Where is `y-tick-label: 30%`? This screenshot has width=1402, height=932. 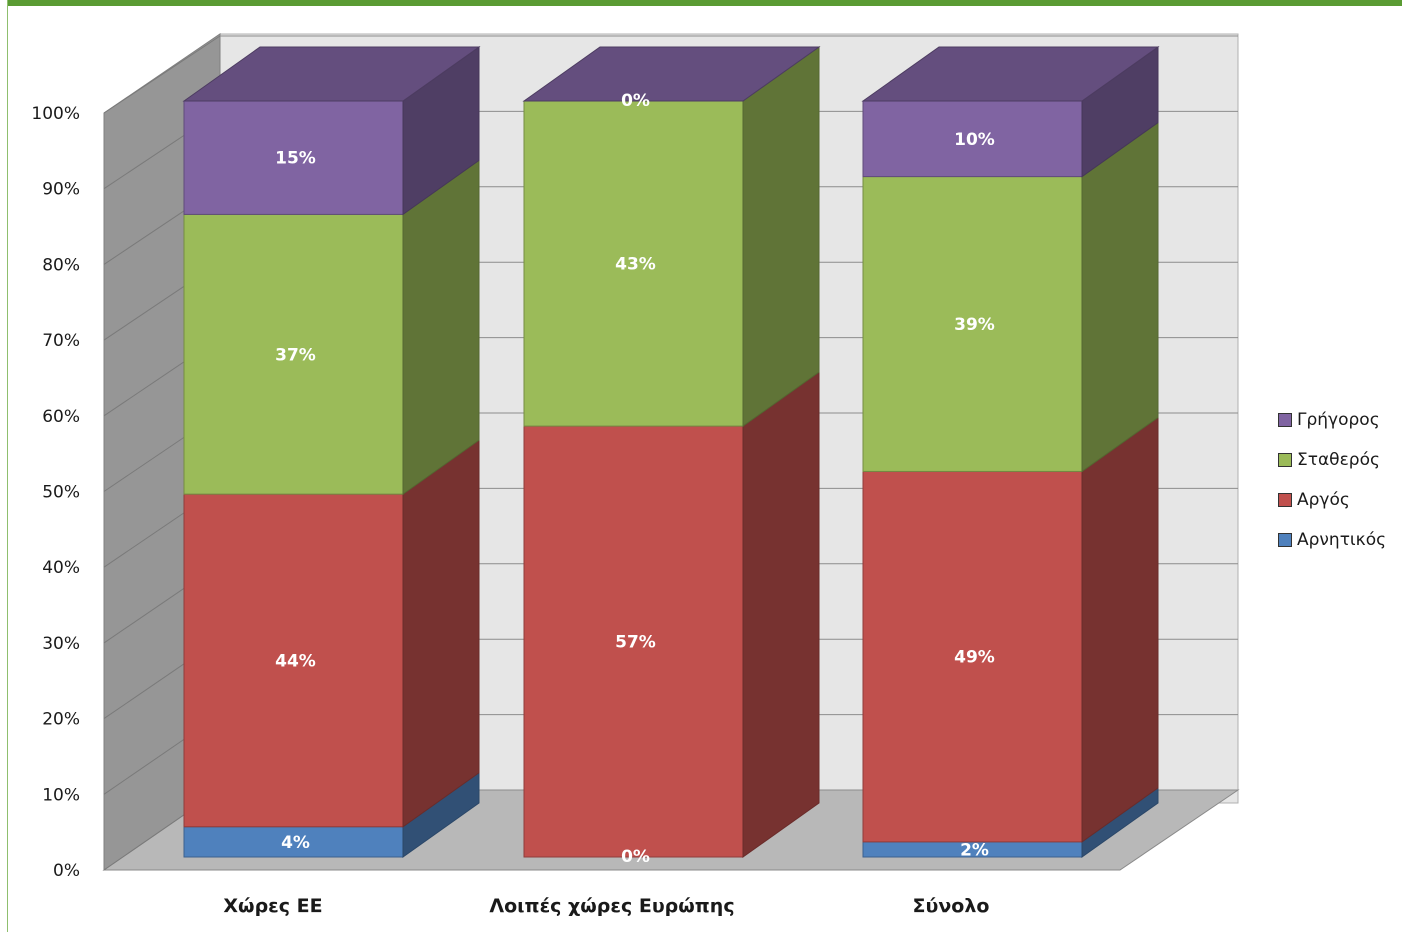 y-tick-label: 30% is located at coordinates (61, 644).